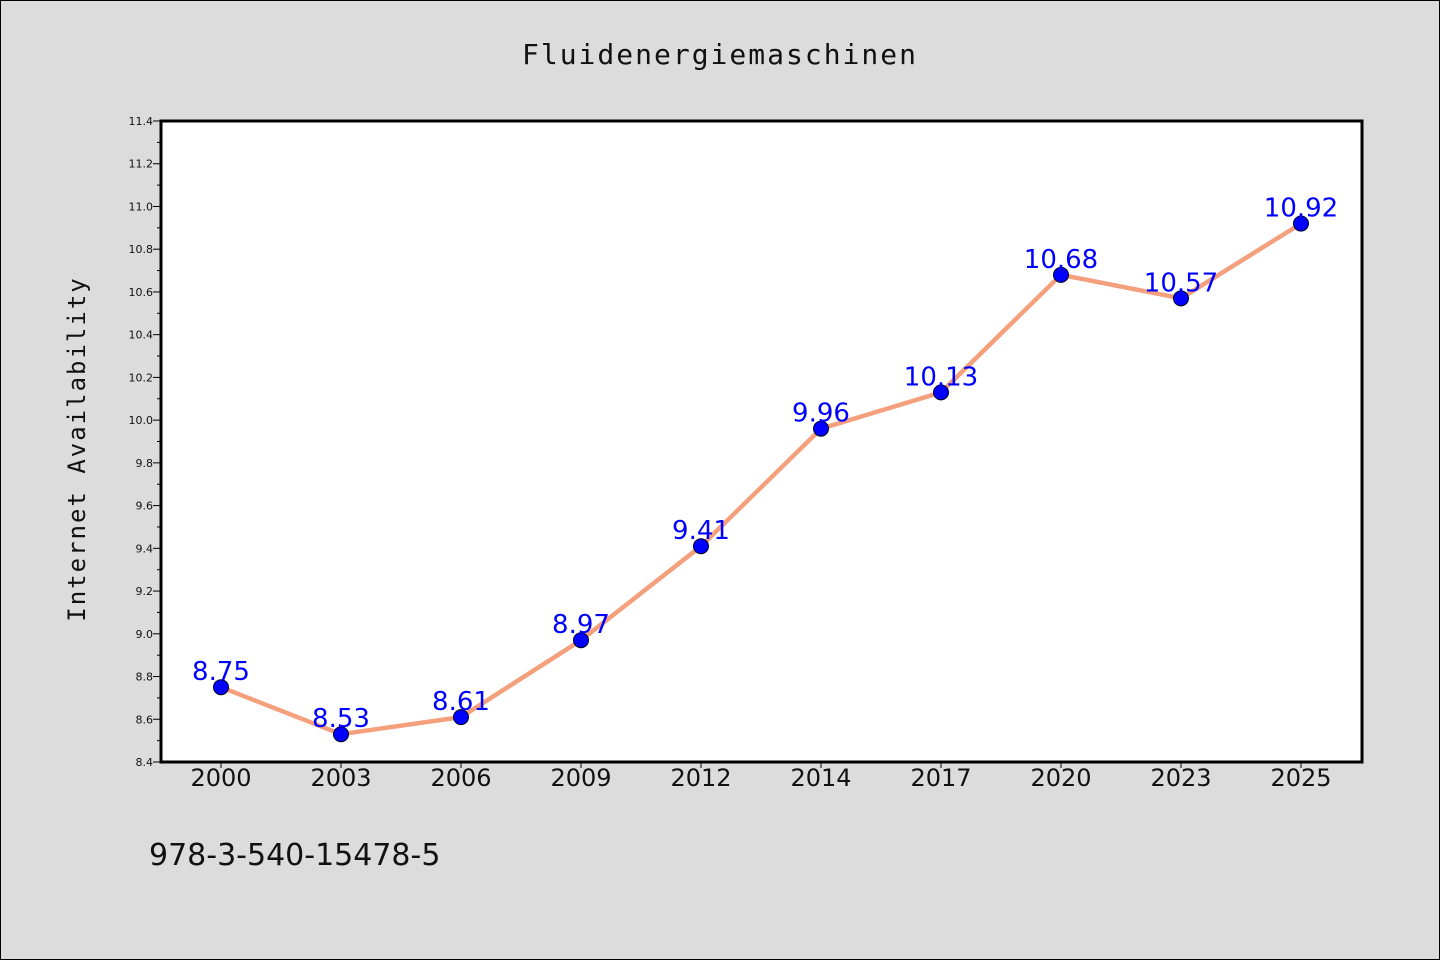 The image size is (1440, 960). Describe the element at coordinates (340, 778) in the screenshot. I see `x-tick-label: 2003` at that location.